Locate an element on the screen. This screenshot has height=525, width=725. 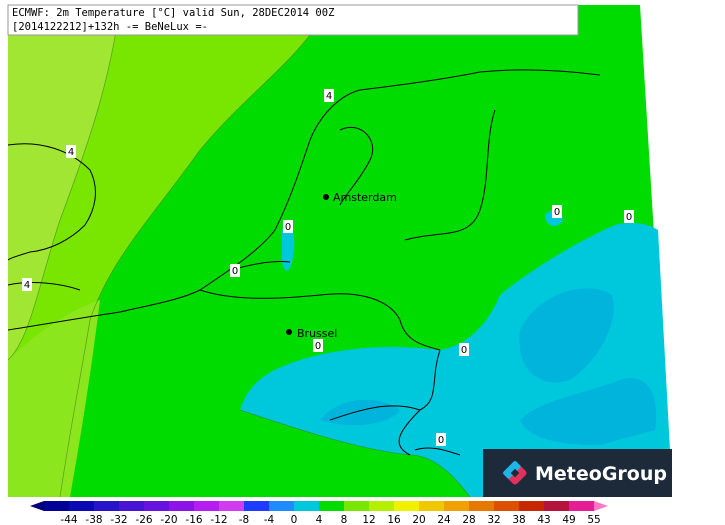
colorbar-label: 4 is located at coordinates (319, 519).